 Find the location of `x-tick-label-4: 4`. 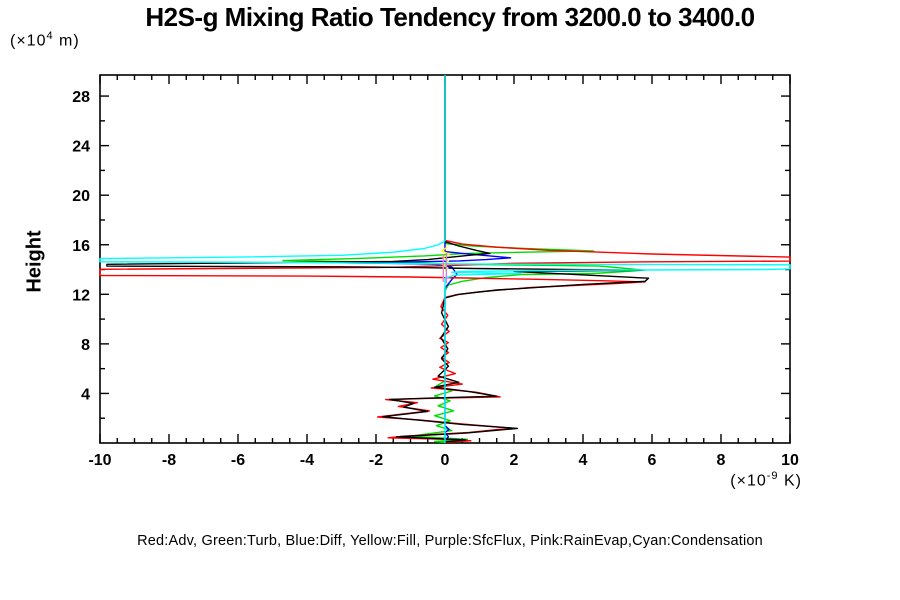

x-tick-label-4: 4 is located at coordinates (583, 460).